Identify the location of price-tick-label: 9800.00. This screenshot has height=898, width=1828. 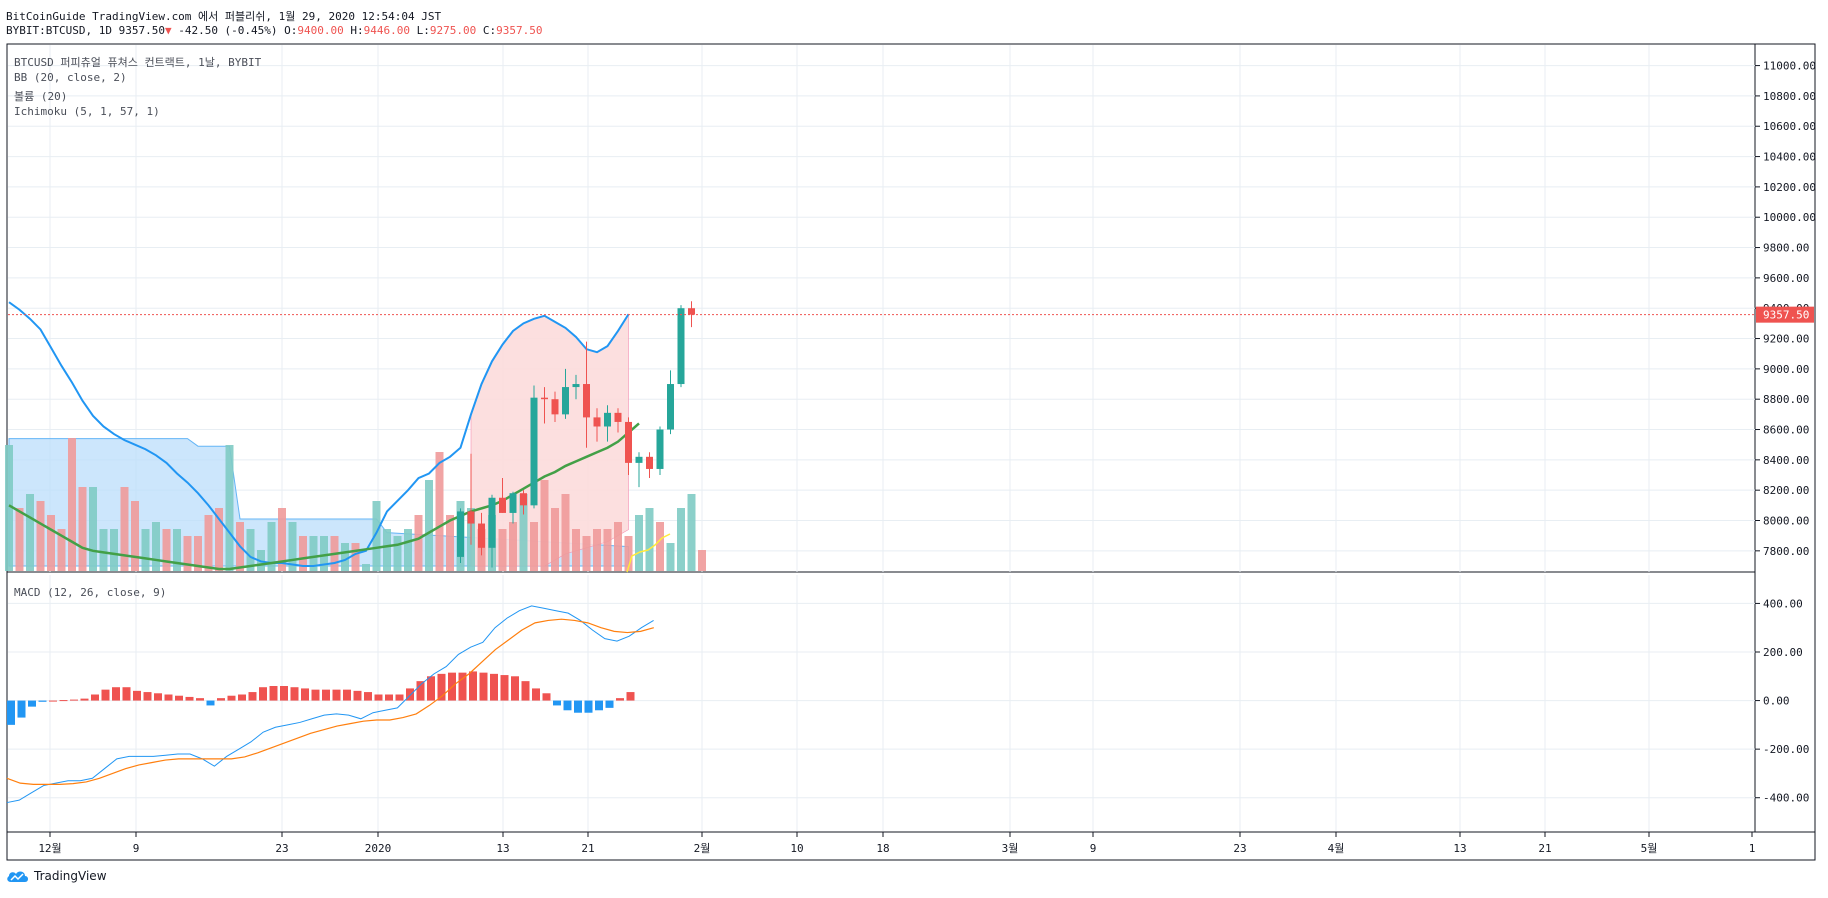
(1786, 248).